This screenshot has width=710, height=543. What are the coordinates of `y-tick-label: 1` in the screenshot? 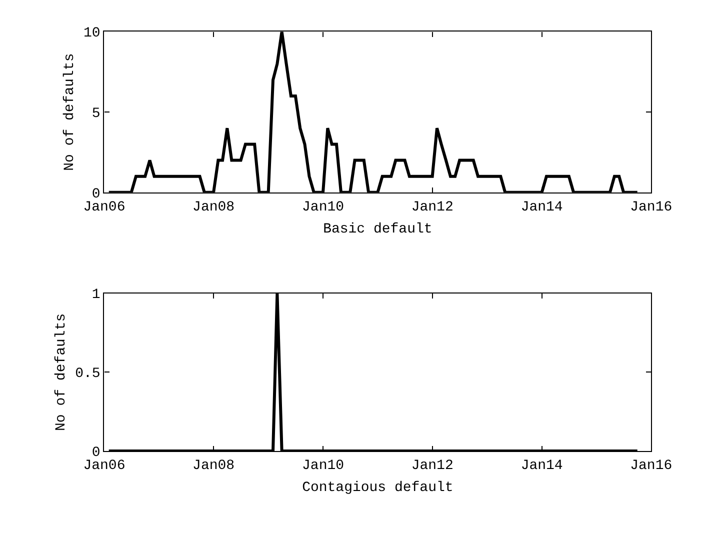 It's located at (96, 295).